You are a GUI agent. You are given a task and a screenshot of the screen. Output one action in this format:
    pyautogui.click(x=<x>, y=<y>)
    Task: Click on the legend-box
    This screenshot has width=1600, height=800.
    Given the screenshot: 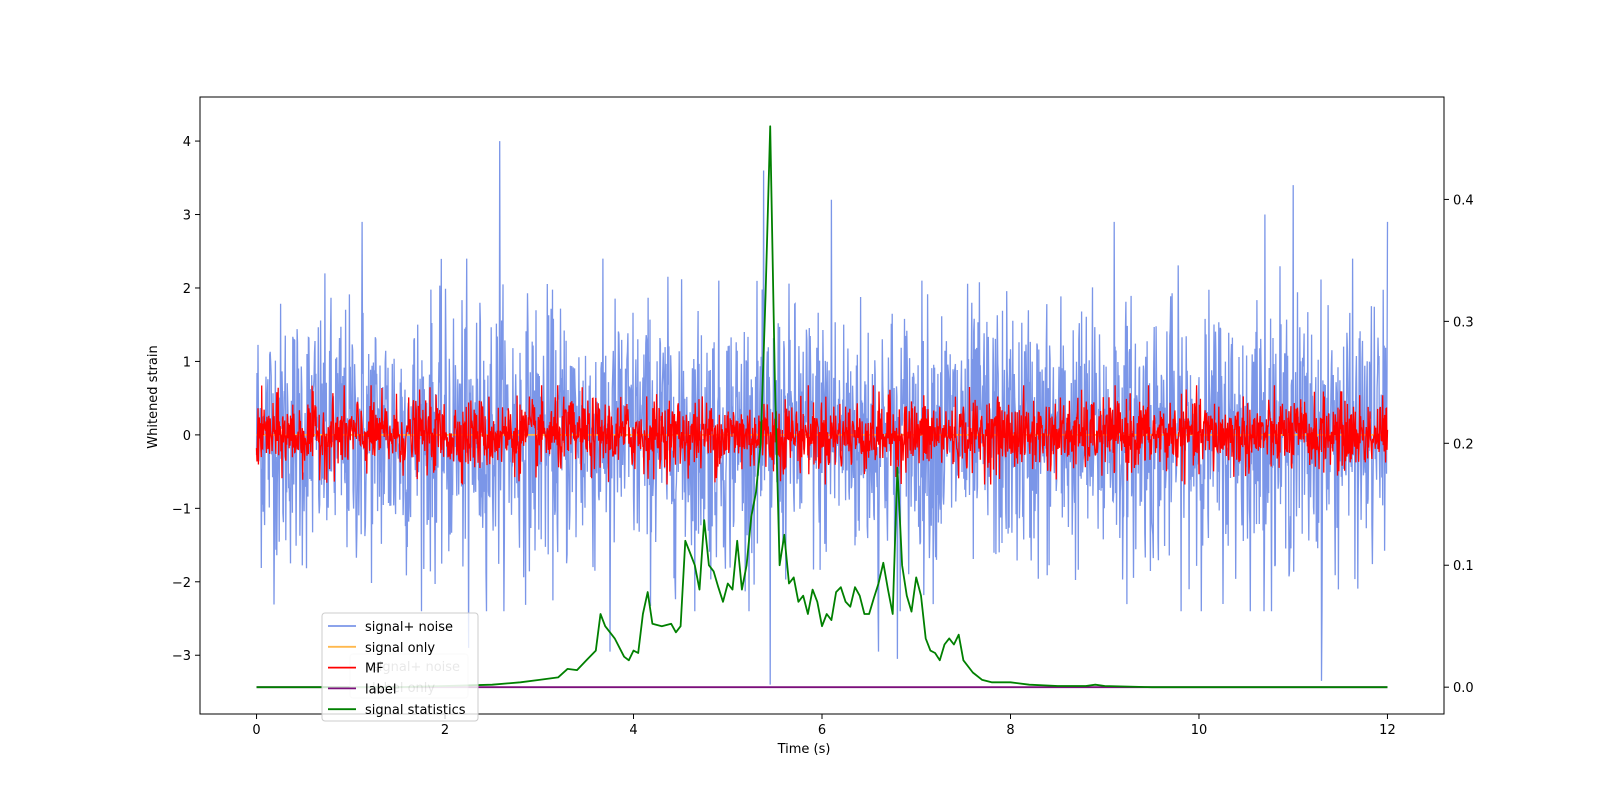 What is the action you would take?
    pyautogui.click(x=400, y=667)
    